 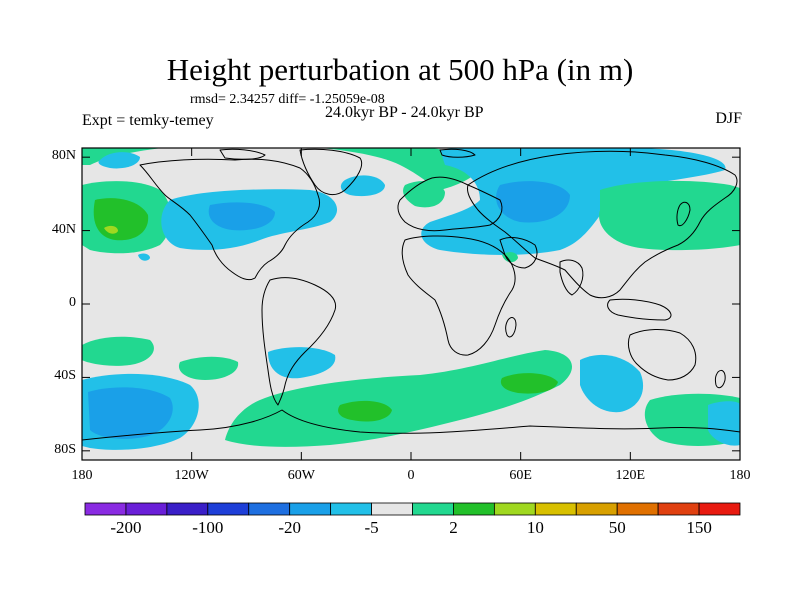 I want to click on lat-label: 80S, so click(x=65, y=449).